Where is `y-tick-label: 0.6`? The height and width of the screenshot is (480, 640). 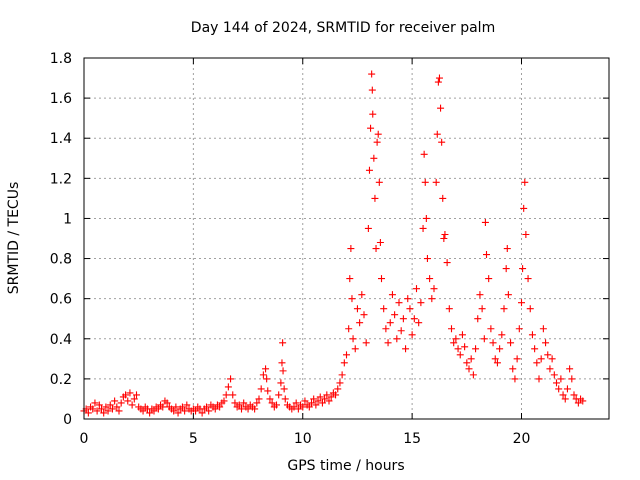
y-tick-label: 0.6 is located at coordinates (61, 300).